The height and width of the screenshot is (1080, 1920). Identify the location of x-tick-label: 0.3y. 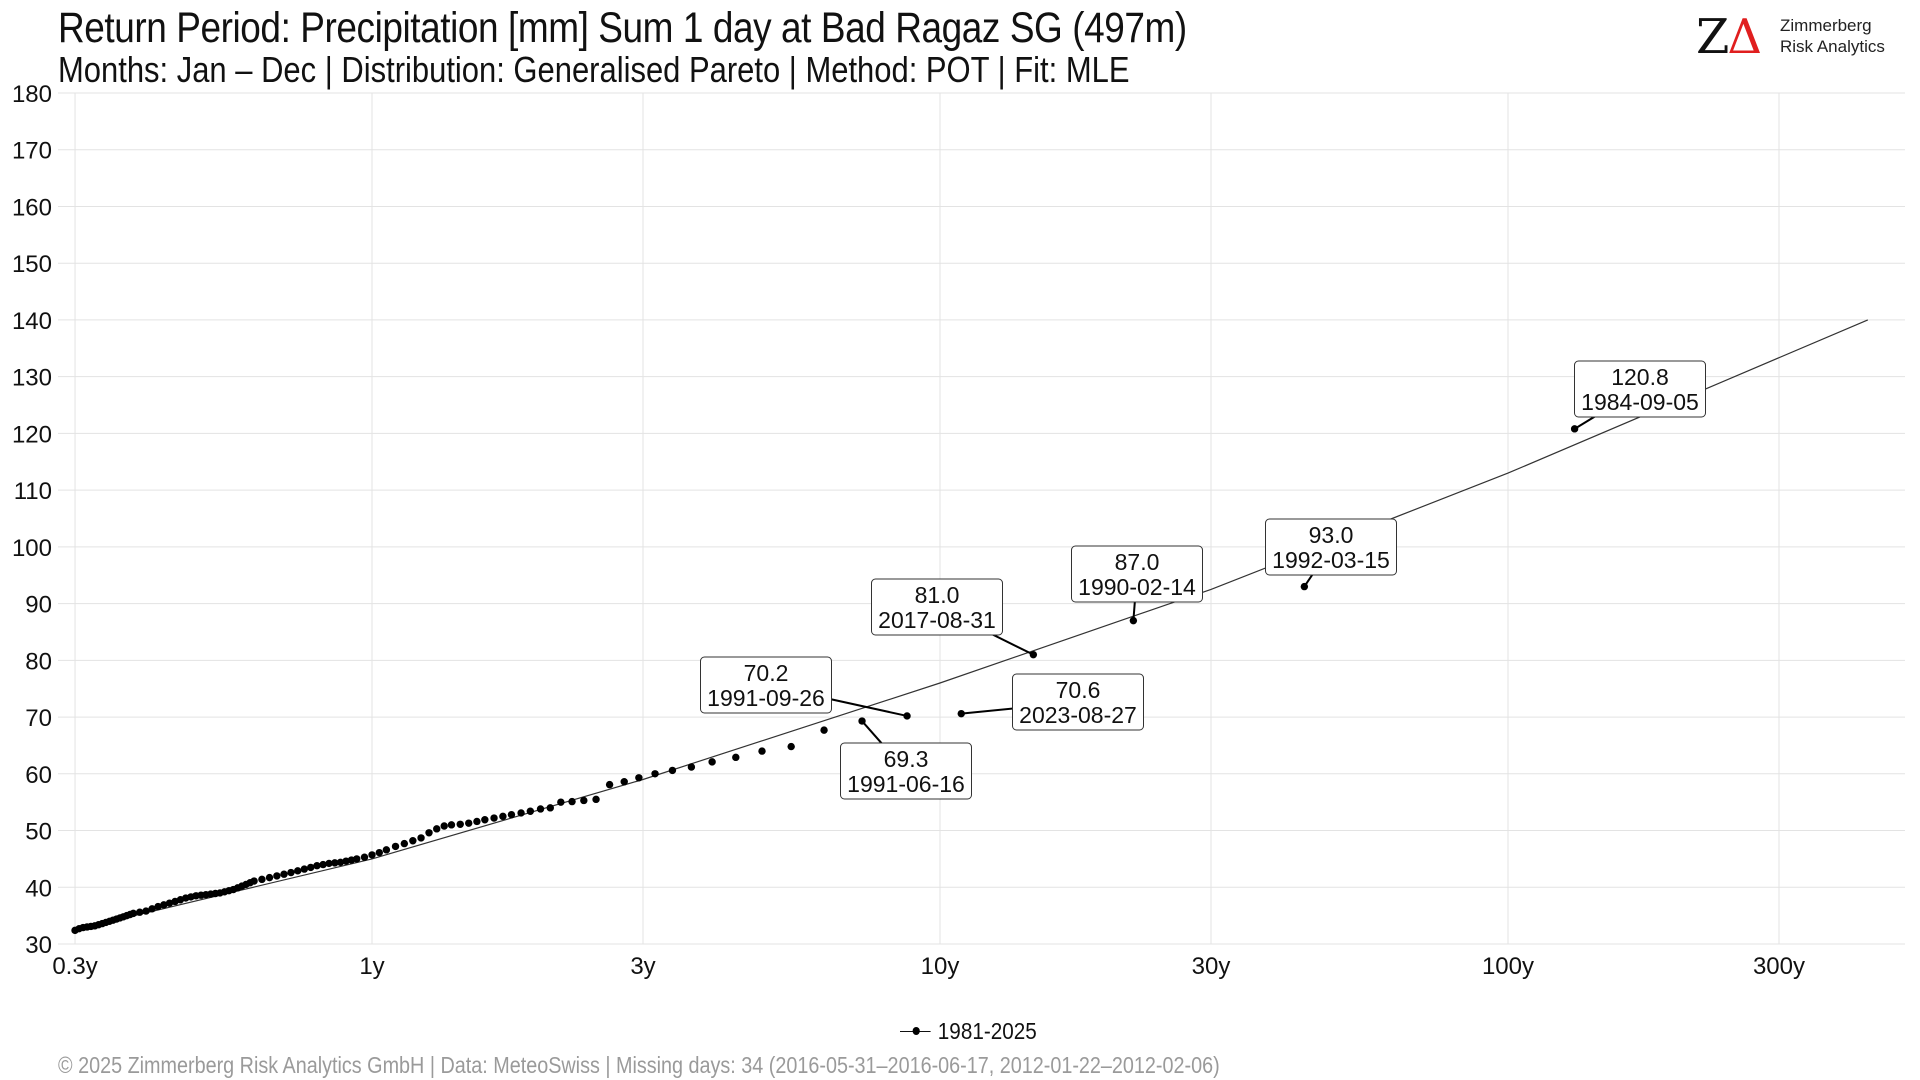
(74, 966).